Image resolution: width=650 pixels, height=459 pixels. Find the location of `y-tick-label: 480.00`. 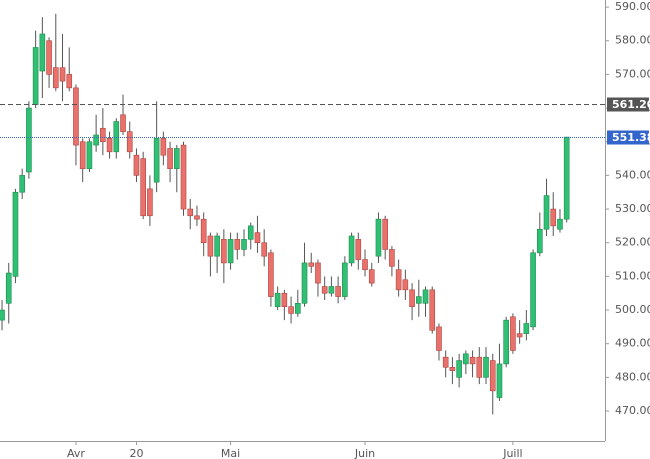

y-tick-label: 480.00 is located at coordinates (632, 376).